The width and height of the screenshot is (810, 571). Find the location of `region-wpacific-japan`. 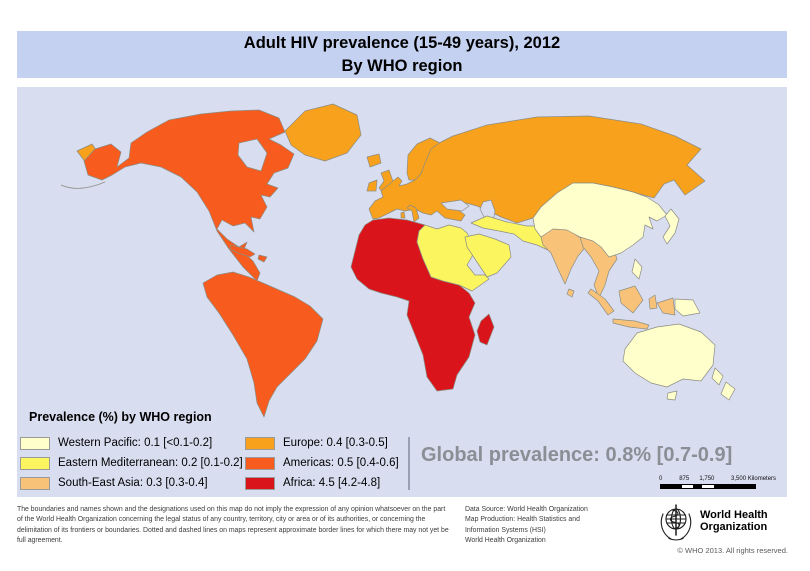

region-wpacific-japan is located at coordinates (671, 226).